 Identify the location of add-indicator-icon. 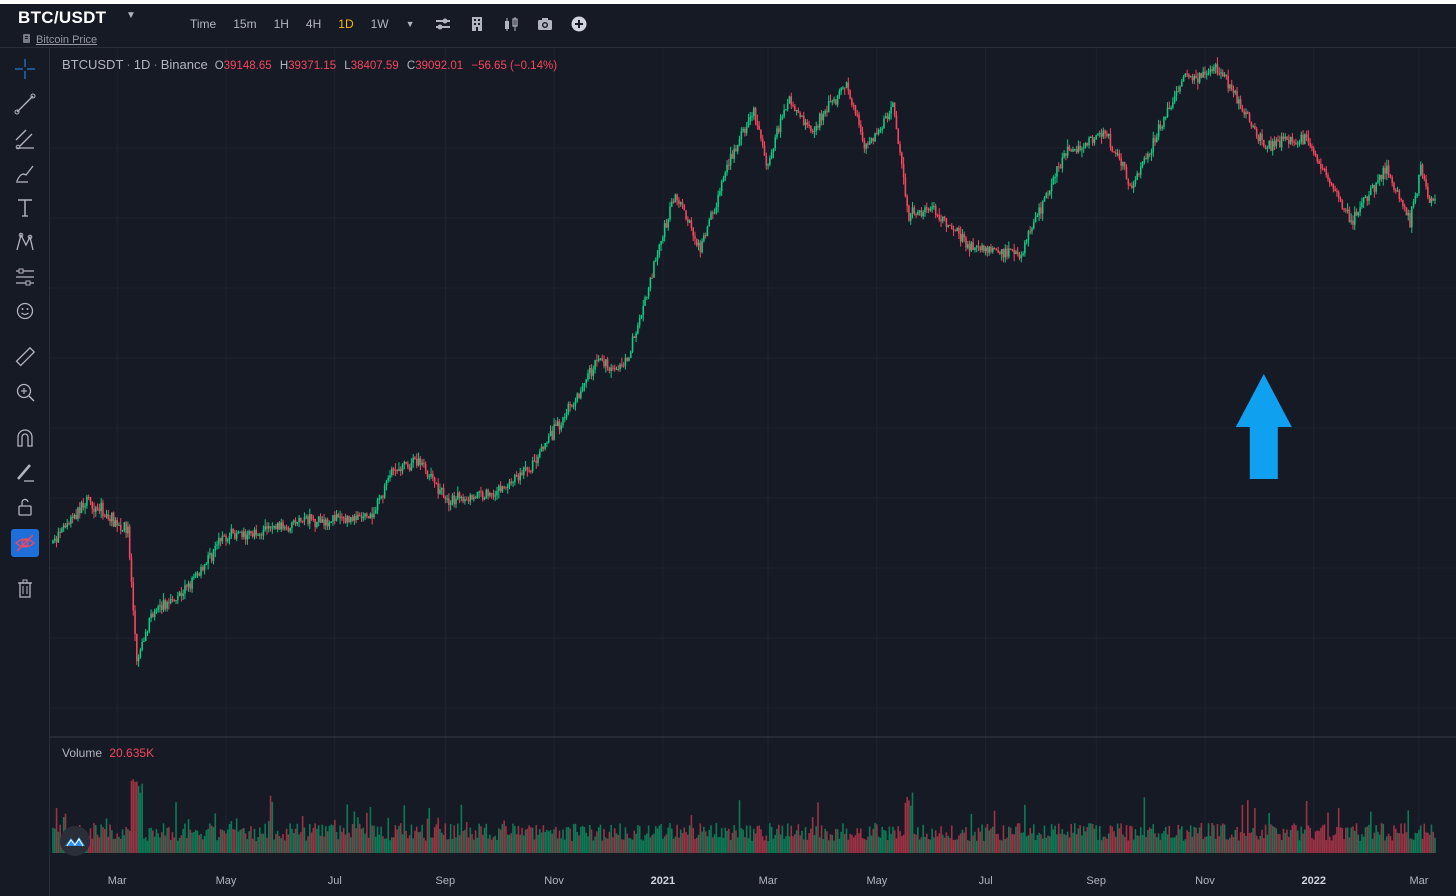
(579, 24).